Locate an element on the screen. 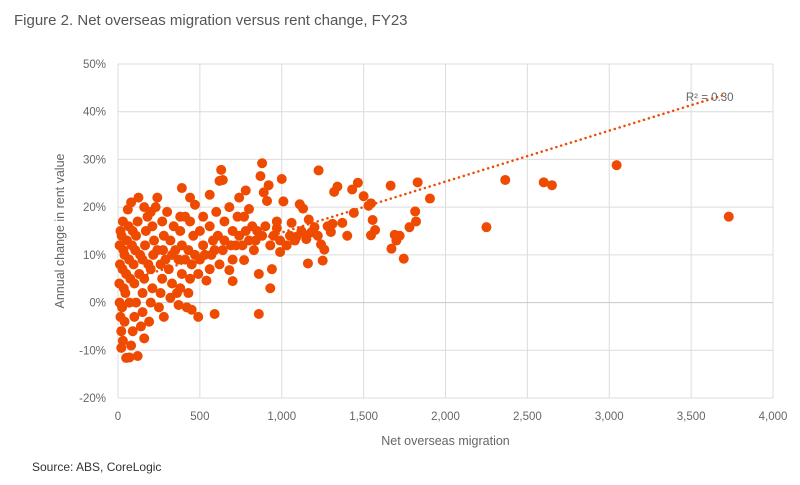  y-axis-label: Annual change in rent value is located at coordinates (60, 230).